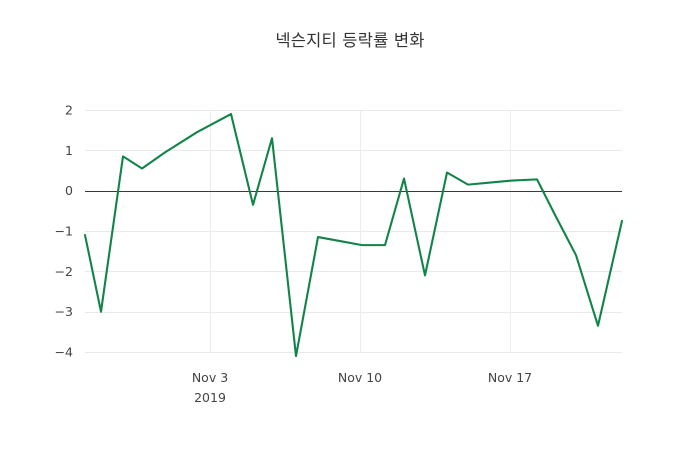 The width and height of the screenshot is (700, 450). Describe the element at coordinates (210, 377) in the screenshot. I see `x-tick-label: Nov 3` at that location.